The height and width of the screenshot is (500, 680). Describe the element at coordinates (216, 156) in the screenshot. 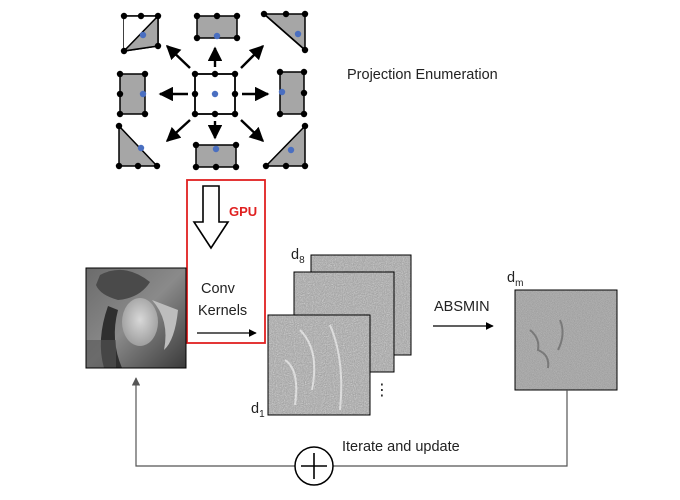

I see `projection-shape-bottom` at that location.